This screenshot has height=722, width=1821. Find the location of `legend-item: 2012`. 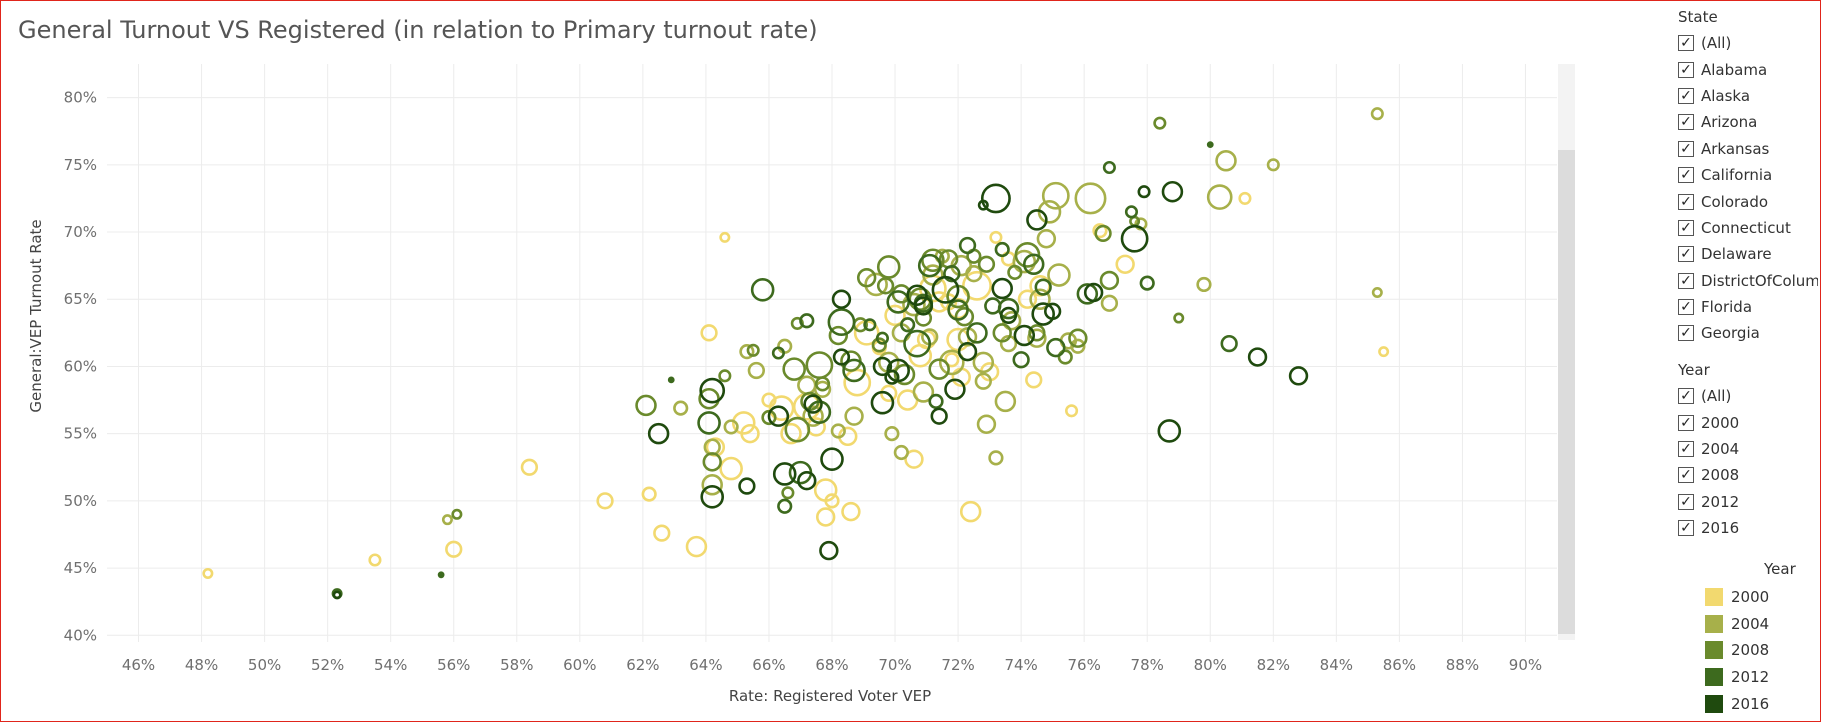

legend-item: 2012 is located at coordinates (1750, 677).